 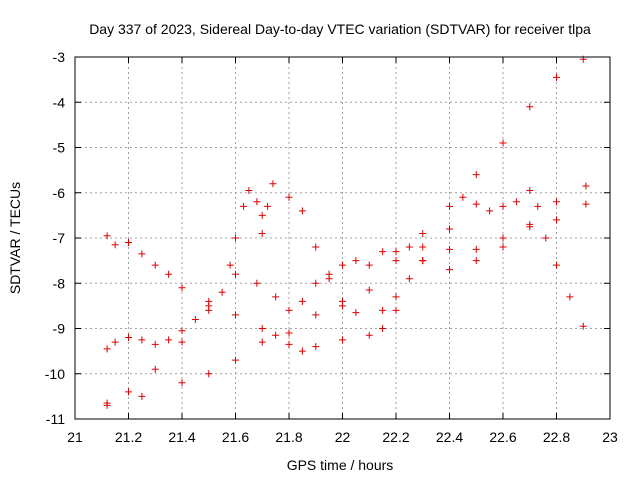 I want to click on x-tick-label: 21.4, so click(x=181, y=437).